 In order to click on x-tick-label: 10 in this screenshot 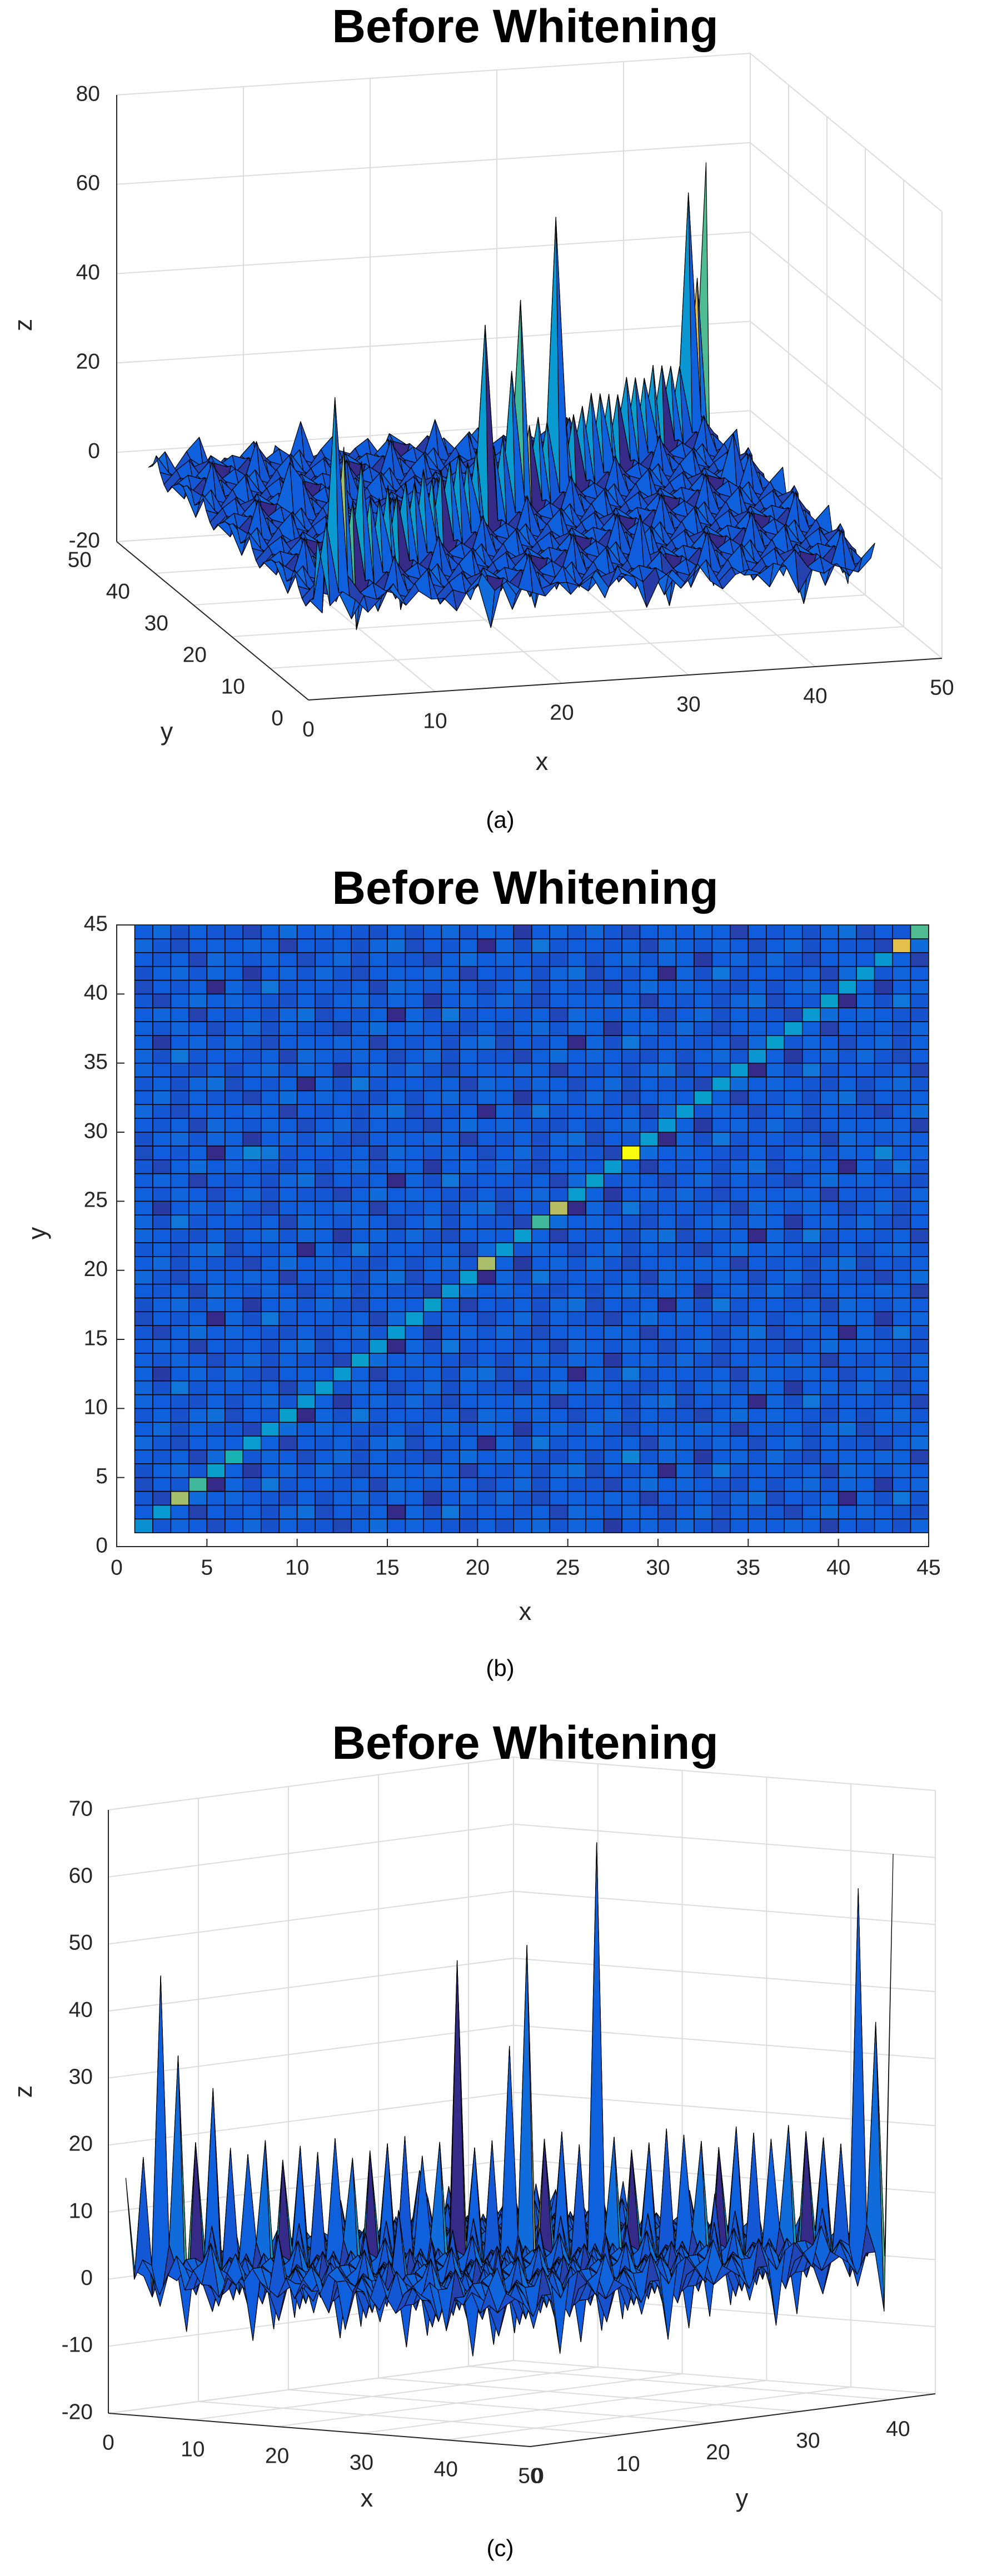, I will do `click(435, 721)`.